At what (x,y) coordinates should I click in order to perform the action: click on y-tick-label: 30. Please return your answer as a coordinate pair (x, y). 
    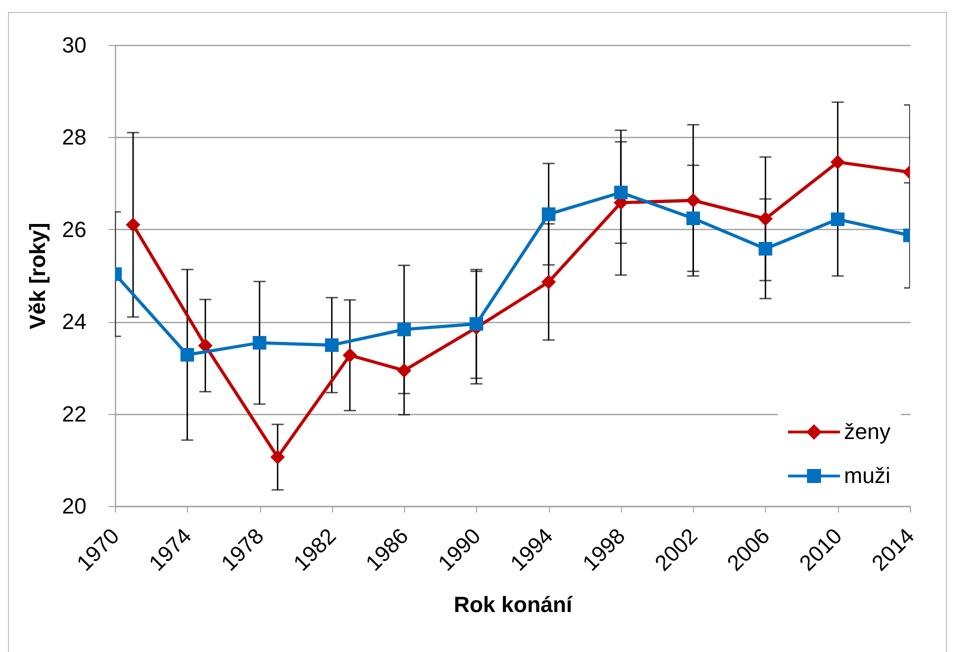
    Looking at the image, I should click on (74, 45).